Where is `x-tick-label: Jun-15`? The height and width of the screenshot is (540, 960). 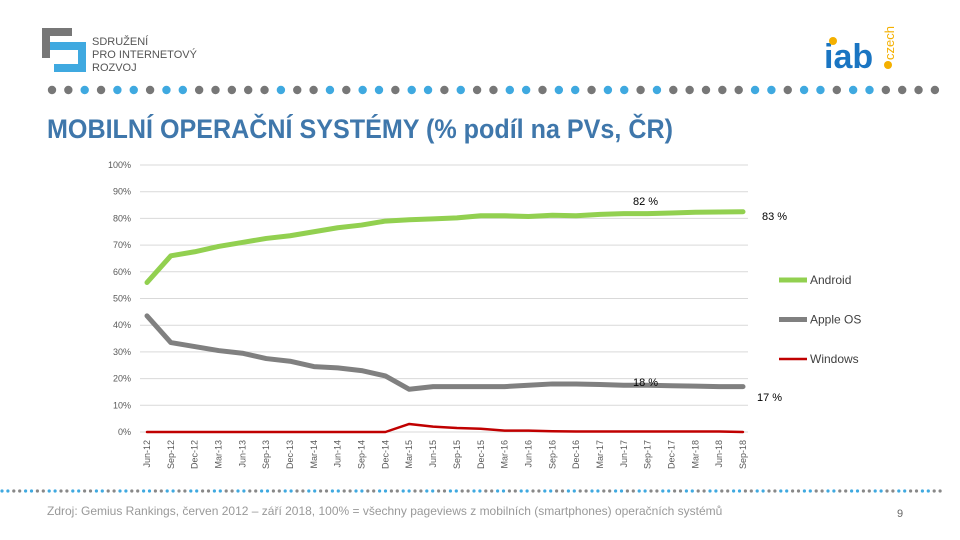
x-tick-label: Jun-15 is located at coordinates (433, 454).